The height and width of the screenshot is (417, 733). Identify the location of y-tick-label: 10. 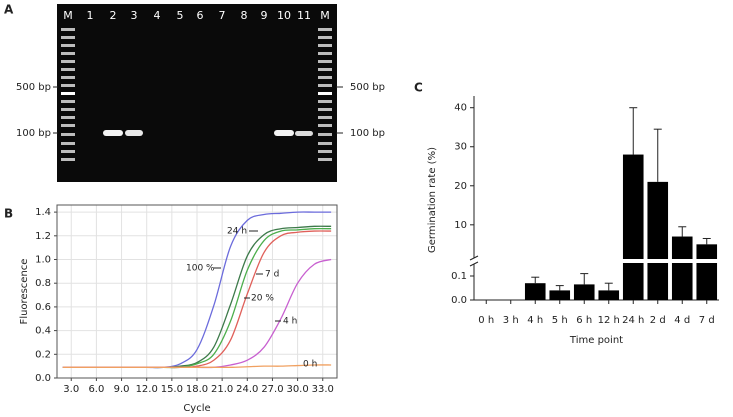
(460, 225).